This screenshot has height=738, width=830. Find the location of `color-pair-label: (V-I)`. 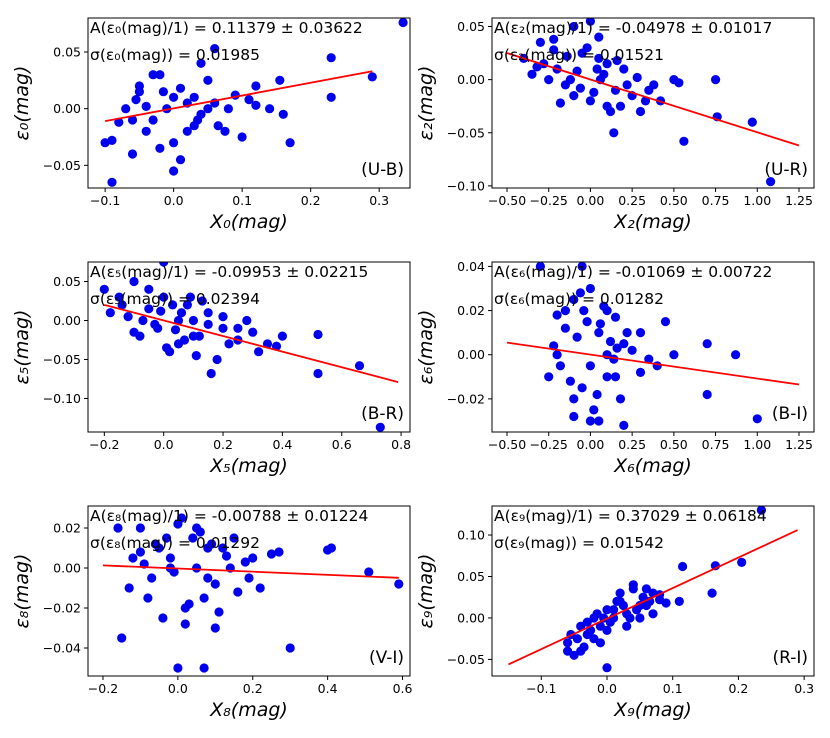

color-pair-label: (V-I) is located at coordinates (386, 658).